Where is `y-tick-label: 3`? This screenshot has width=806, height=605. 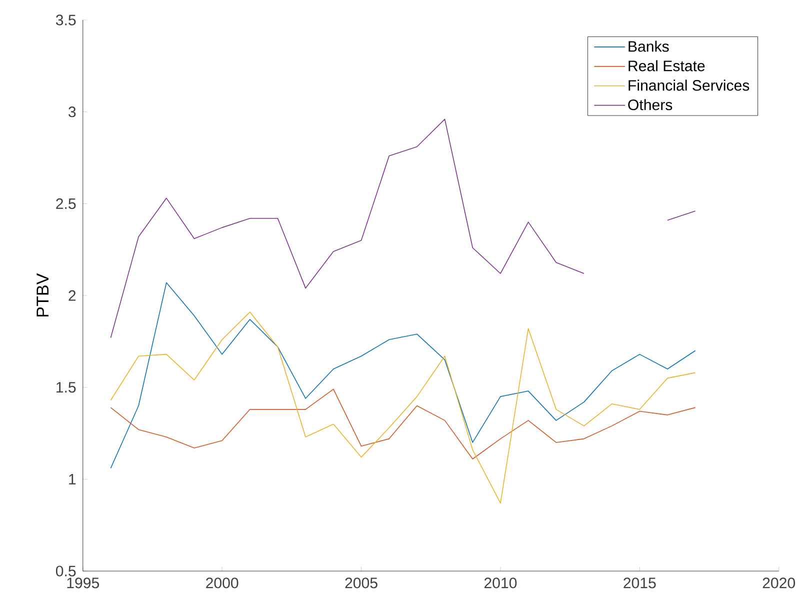 y-tick-label: 3 is located at coordinates (72, 112).